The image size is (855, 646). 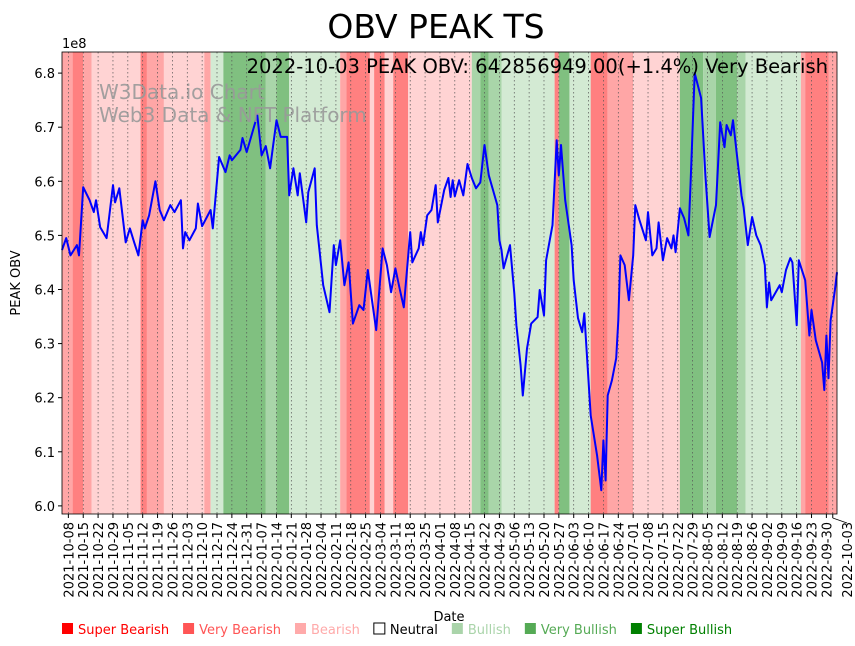 I want to click on x-tick-label: 2022-08-05, so click(x=708, y=560).